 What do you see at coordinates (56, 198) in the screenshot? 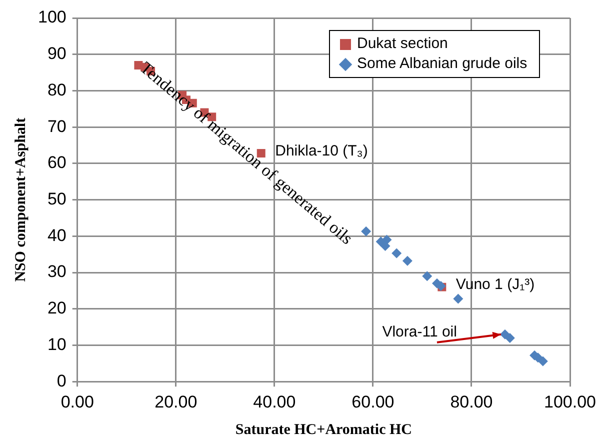
I see `y-tick-label: 50` at bounding box center [56, 198].